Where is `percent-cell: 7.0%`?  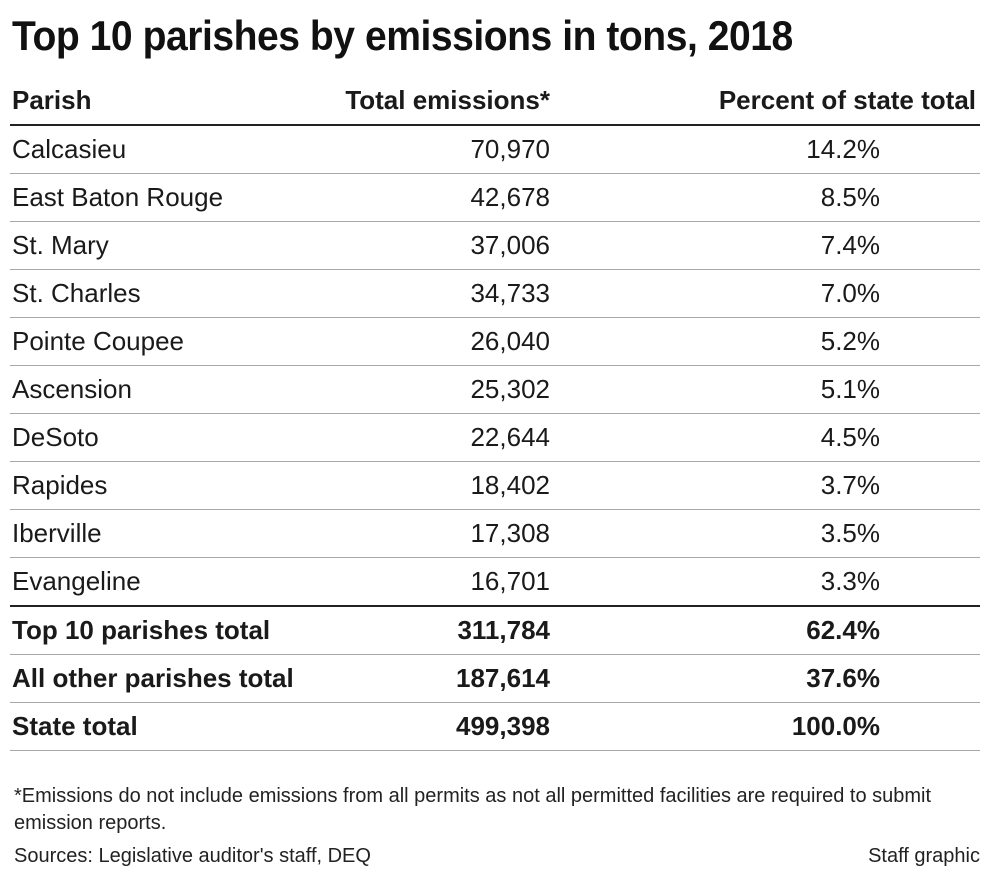
percent-cell: 7.0% is located at coordinates (765, 293).